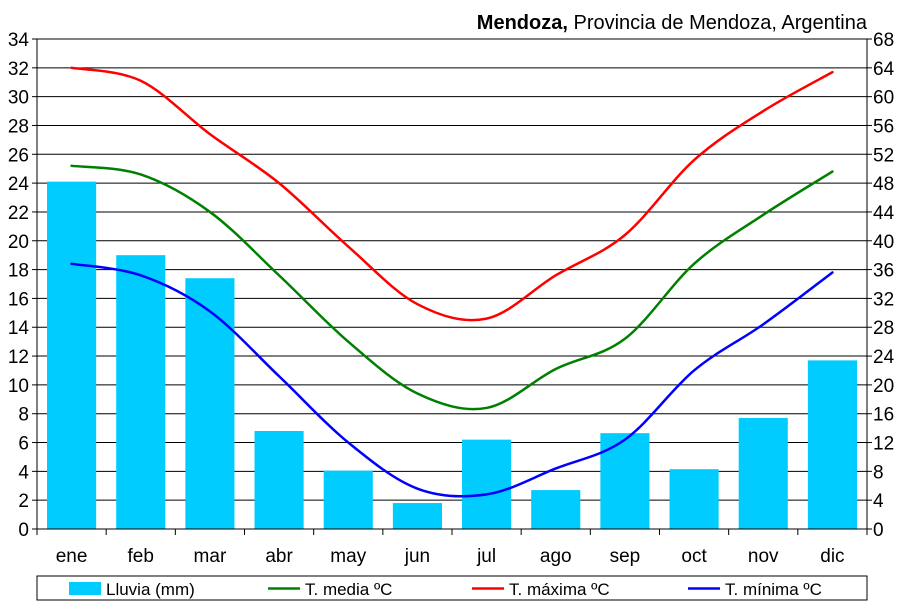 This screenshot has height=604, width=905. Describe the element at coordinates (694, 556) in the screenshot. I see `category-label: oct` at that location.